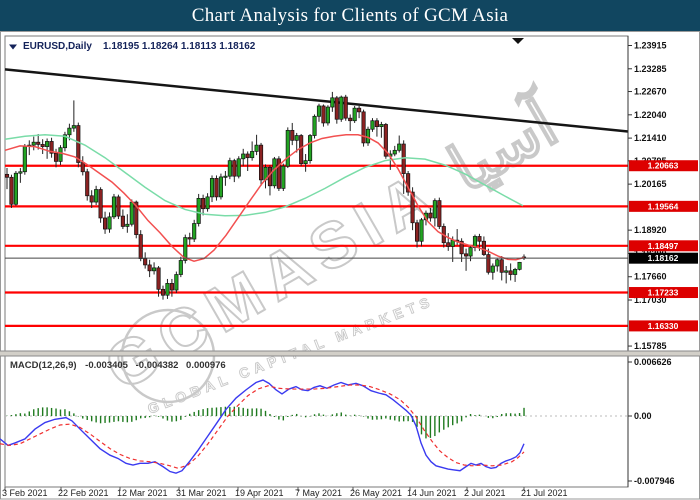 The width and height of the screenshot is (700, 500). I want to click on page-title: Chart Analysis for Clients of GCM Asia, so click(350, 15).